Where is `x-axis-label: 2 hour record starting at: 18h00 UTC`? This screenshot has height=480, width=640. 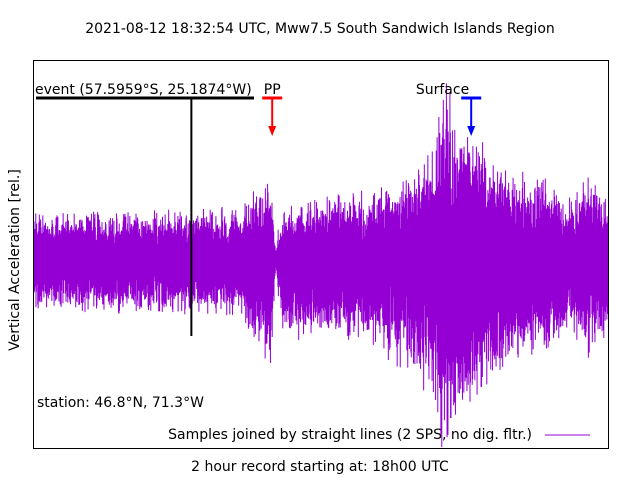 x-axis-label: 2 hour record starting at: 18h00 UTC is located at coordinates (320, 467).